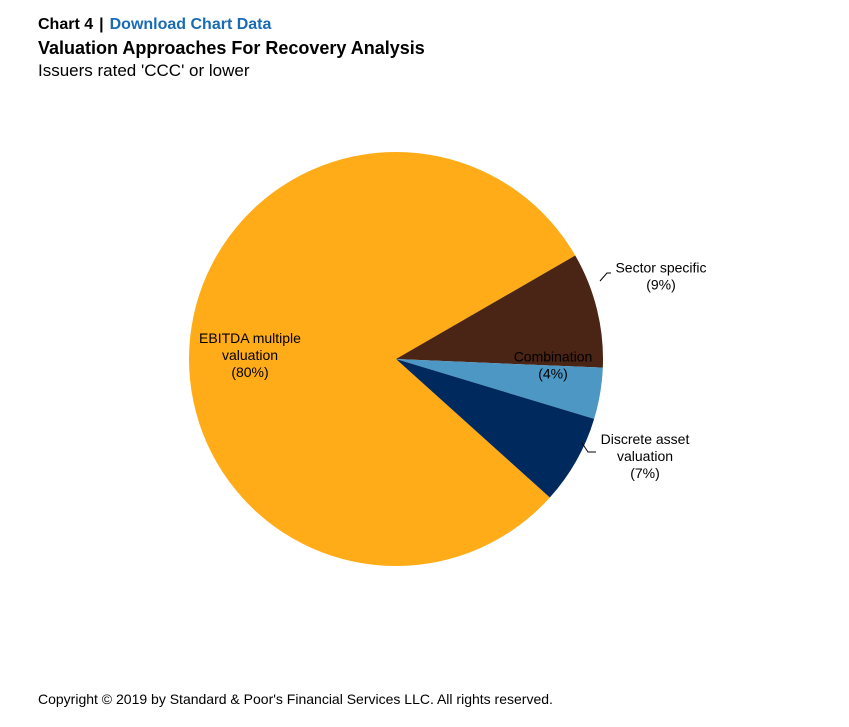 This screenshot has width=849, height=727. I want to click on download-chart-data-link: Download Chart Data, so click(190, 24).